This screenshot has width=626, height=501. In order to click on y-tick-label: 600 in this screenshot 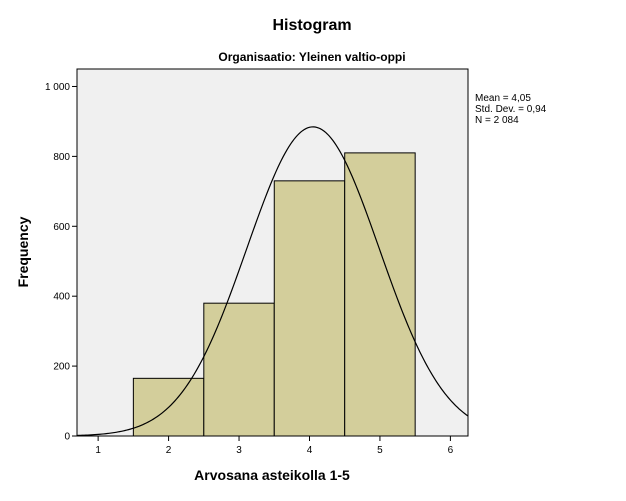, I will do `click(61, 227)`.